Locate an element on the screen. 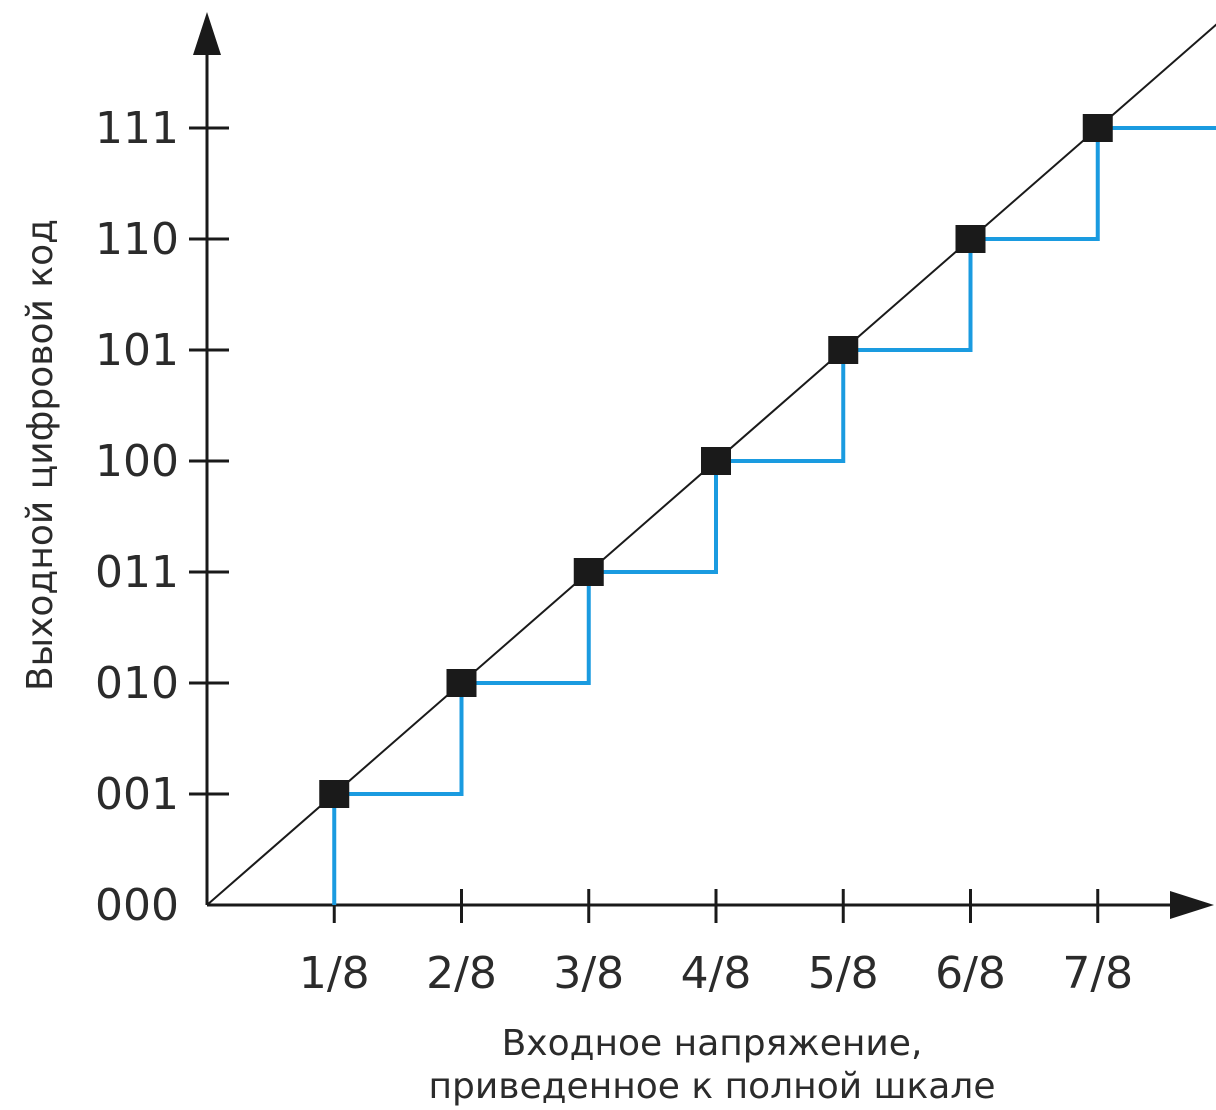 The image size is (1216, 1110). y-axis-arrow is located at coordinates (207, 33).